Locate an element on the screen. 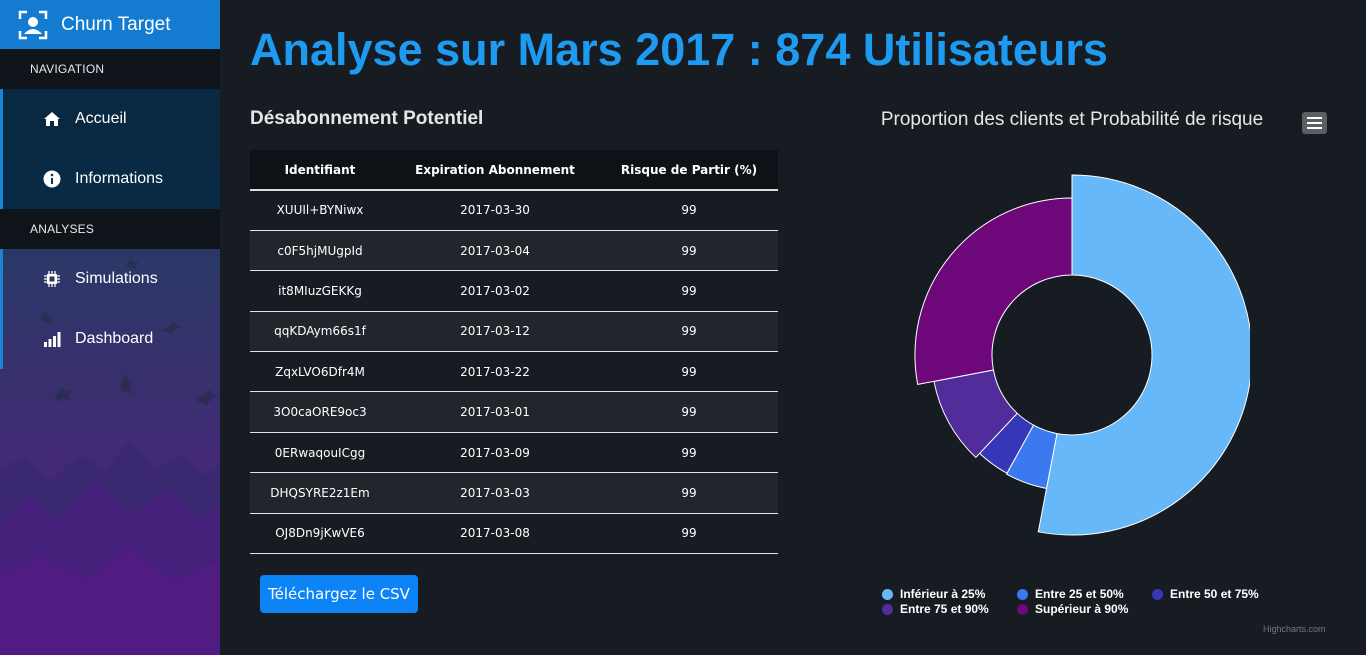  chart-menu-button is located at coordinates (1314, 123).